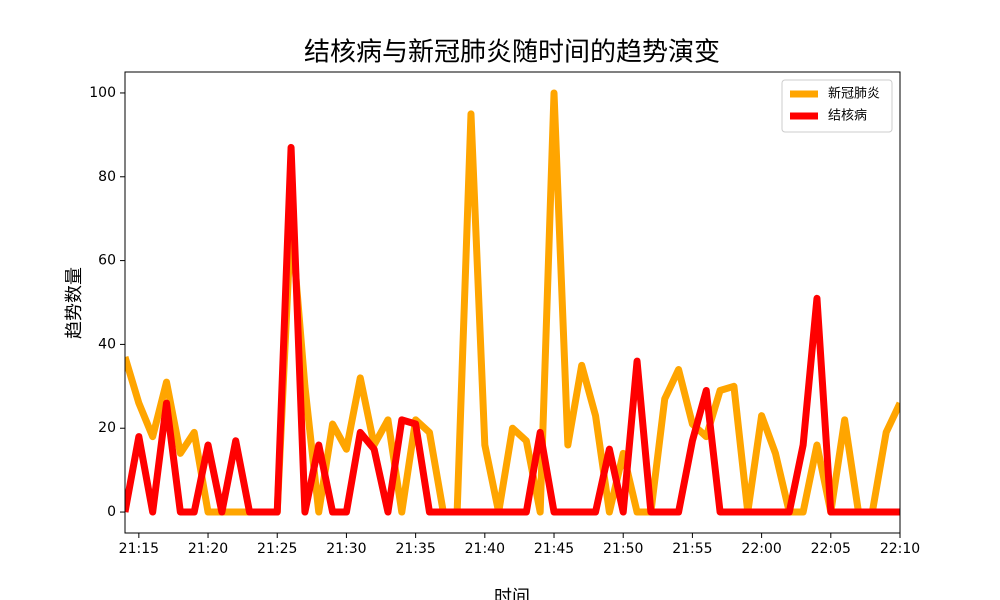  I want to click on x-tick-label: 21:35, so click(415, 549).